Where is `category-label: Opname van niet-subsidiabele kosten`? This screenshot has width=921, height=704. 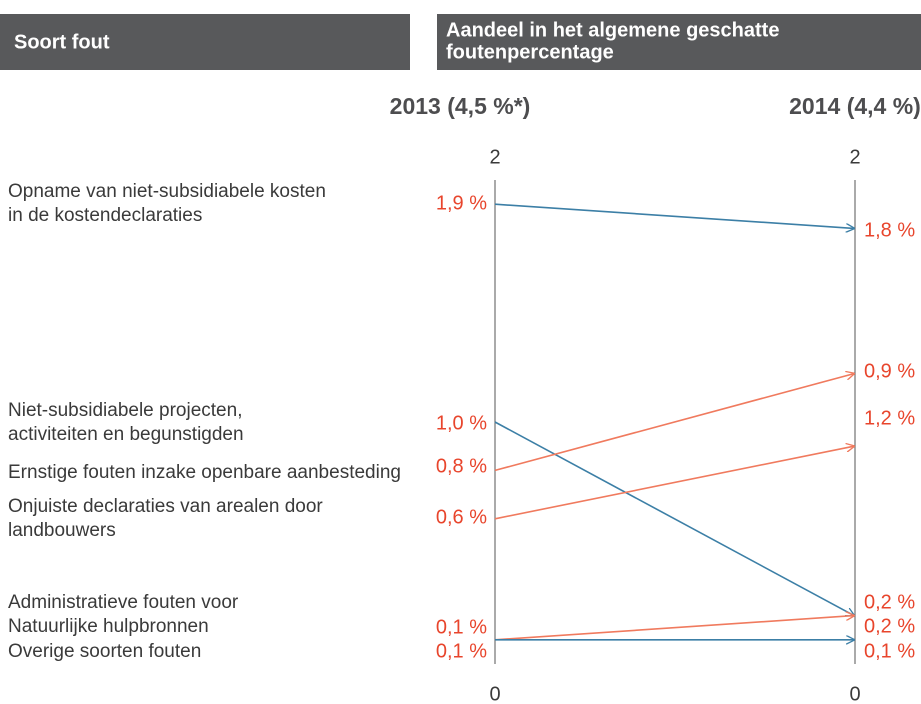 category-label: Opname van niet-subsidiabele kosten is located at coordinates (167, 191).